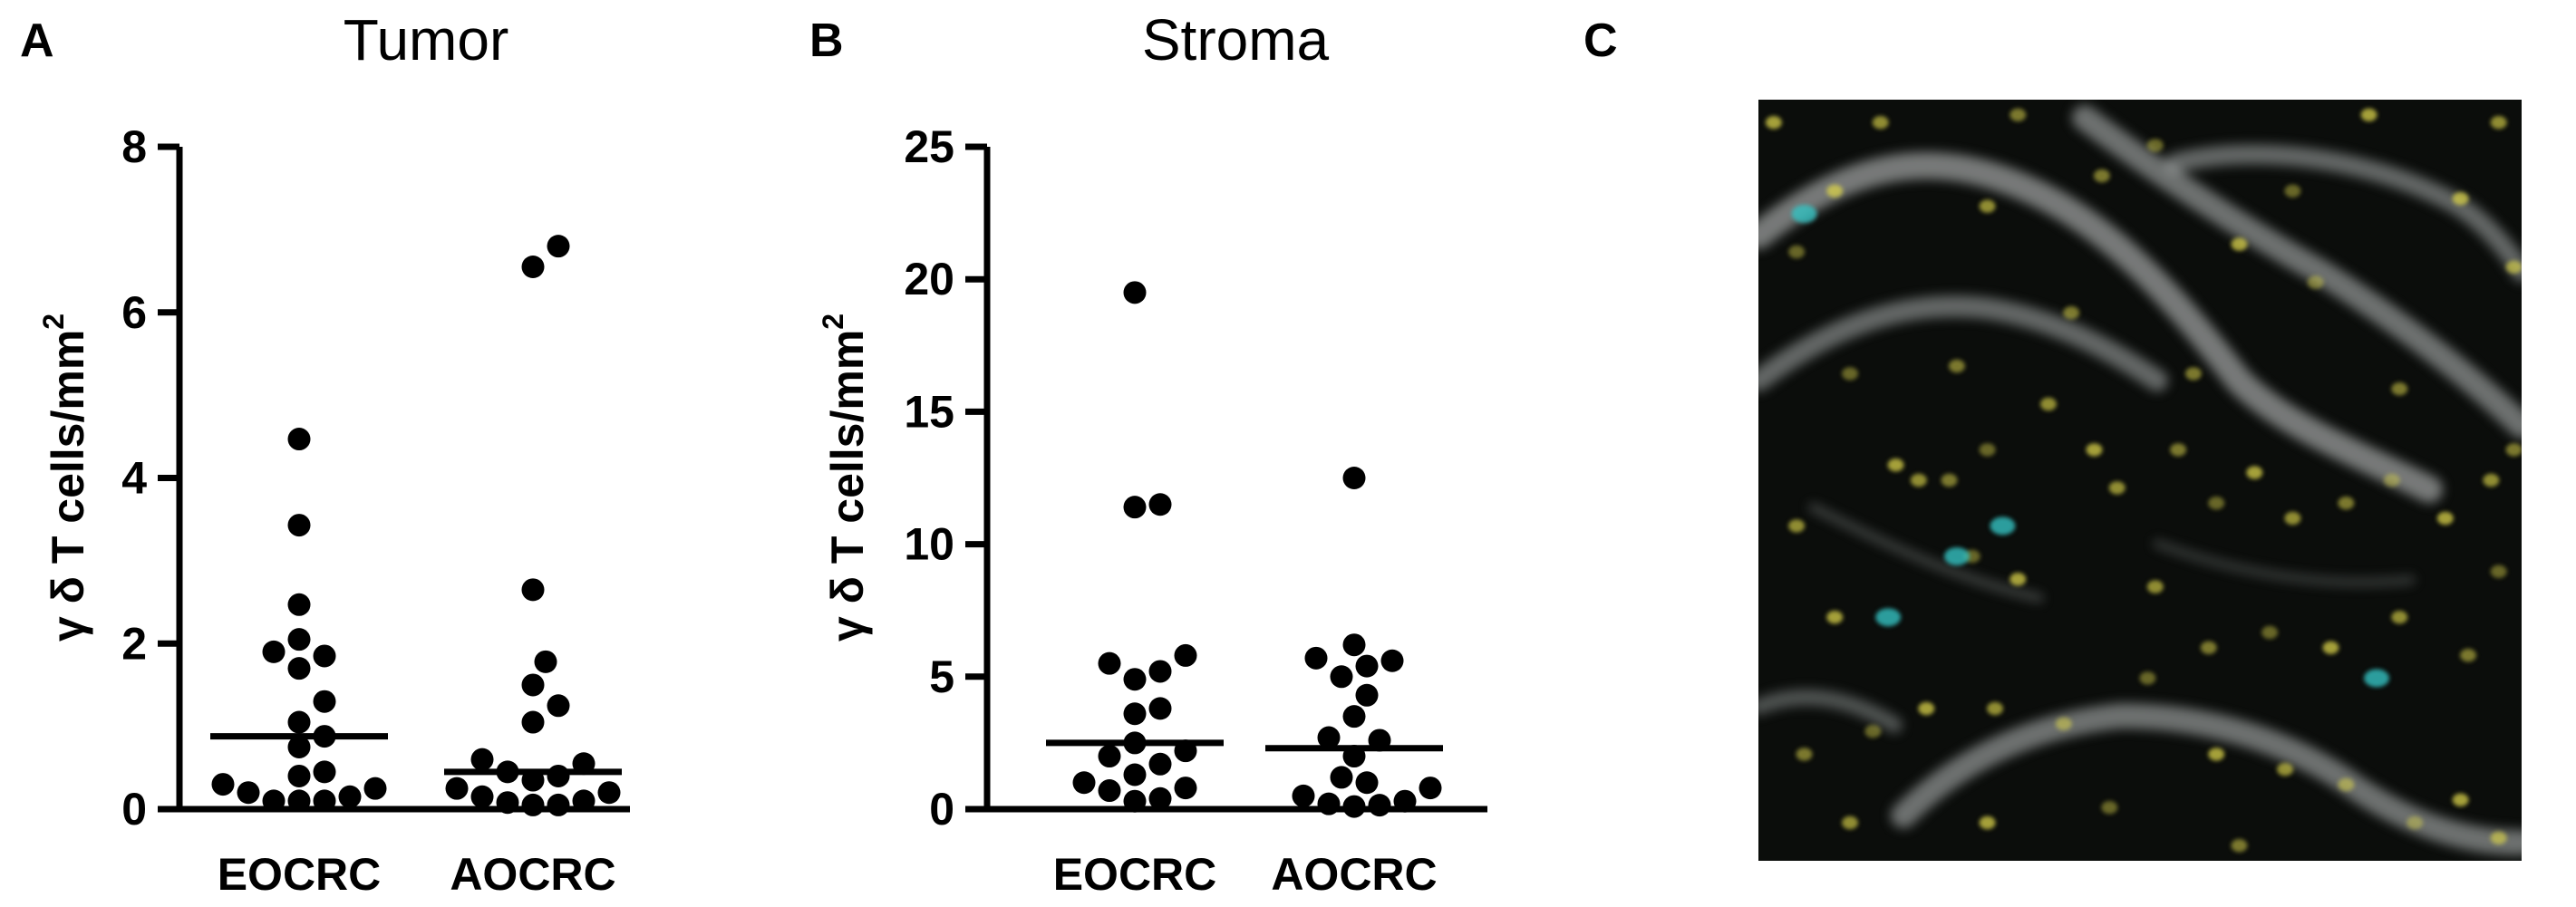 This screenshot has width=2576, height=907. Describe the element at coordinates (1354, 874) in the screenshot. I see `category-label-stroma-aocrc: AOCRC` at that location.